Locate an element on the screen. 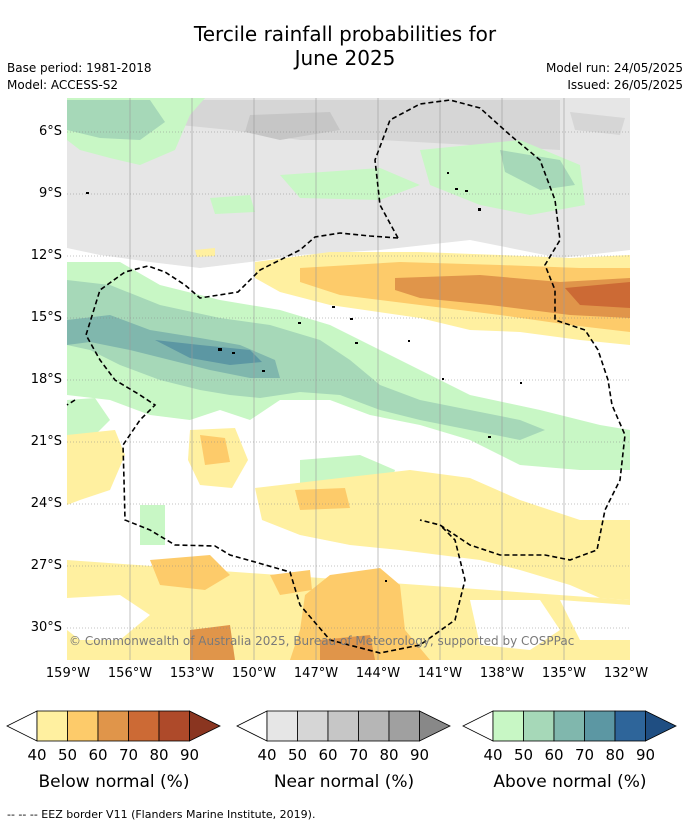 This screenshot has width=690, height=827. lon-label: 159°W is located at coordinates (68, 673).